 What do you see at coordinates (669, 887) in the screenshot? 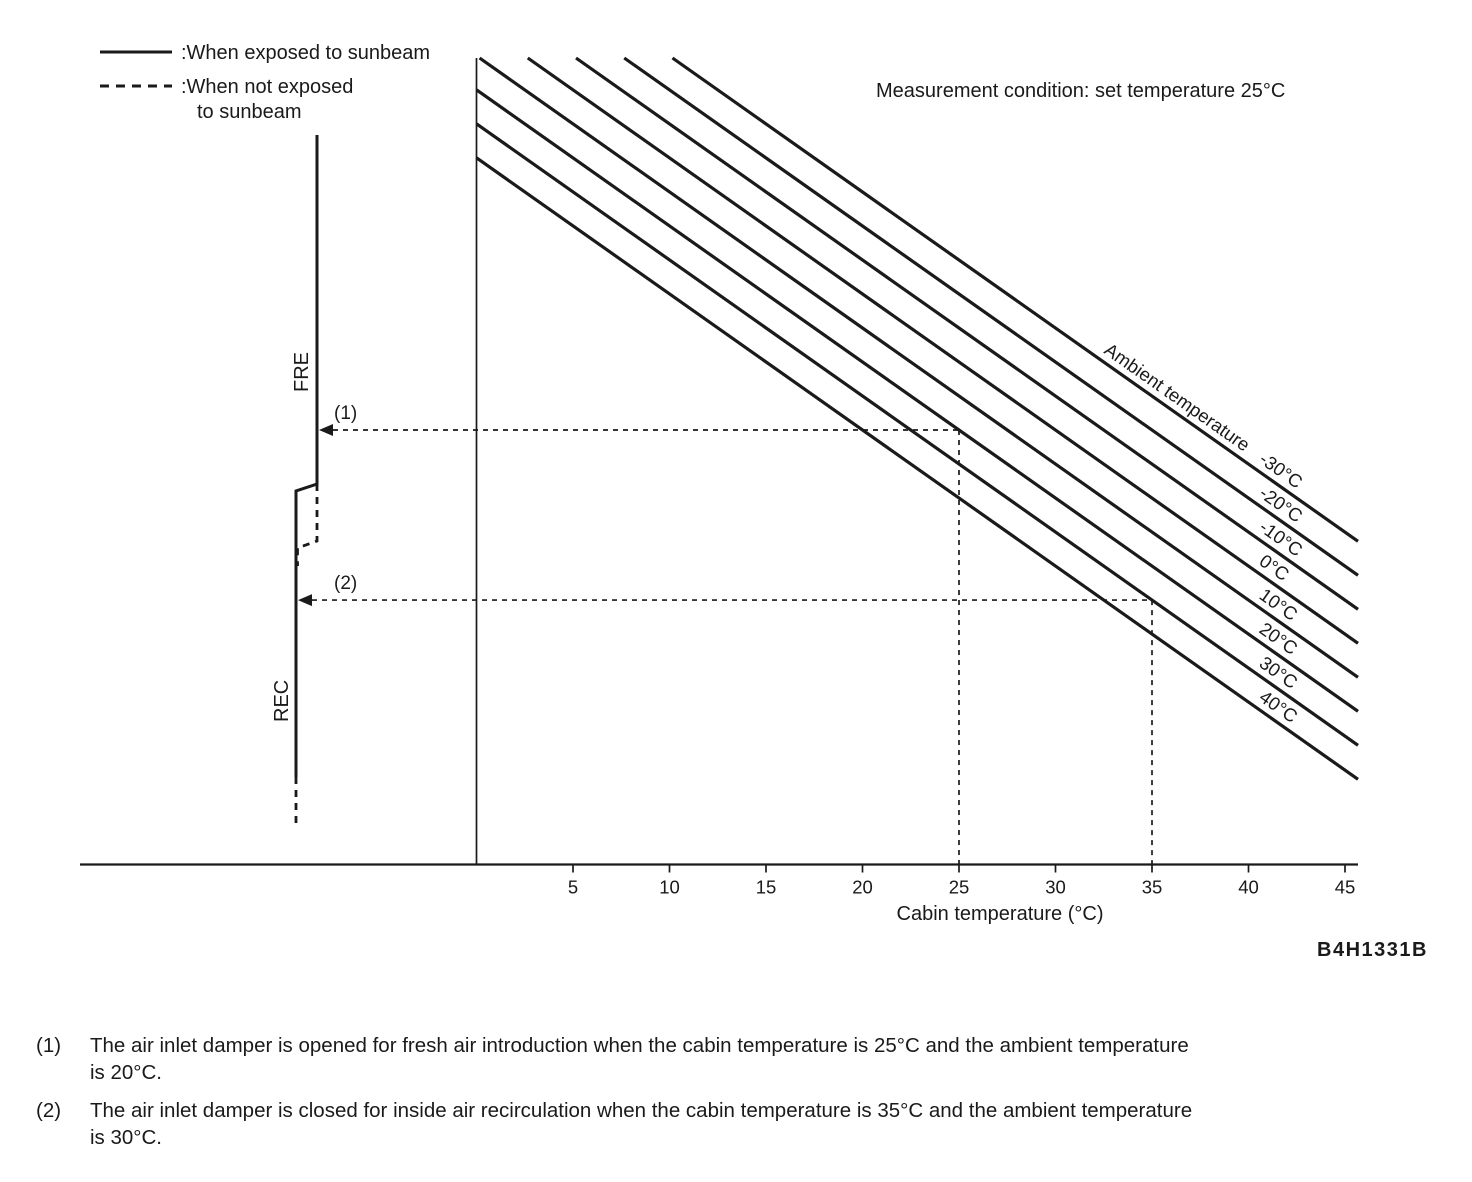
I see `x-tick-label: 10` at bounding box center [669, 887].